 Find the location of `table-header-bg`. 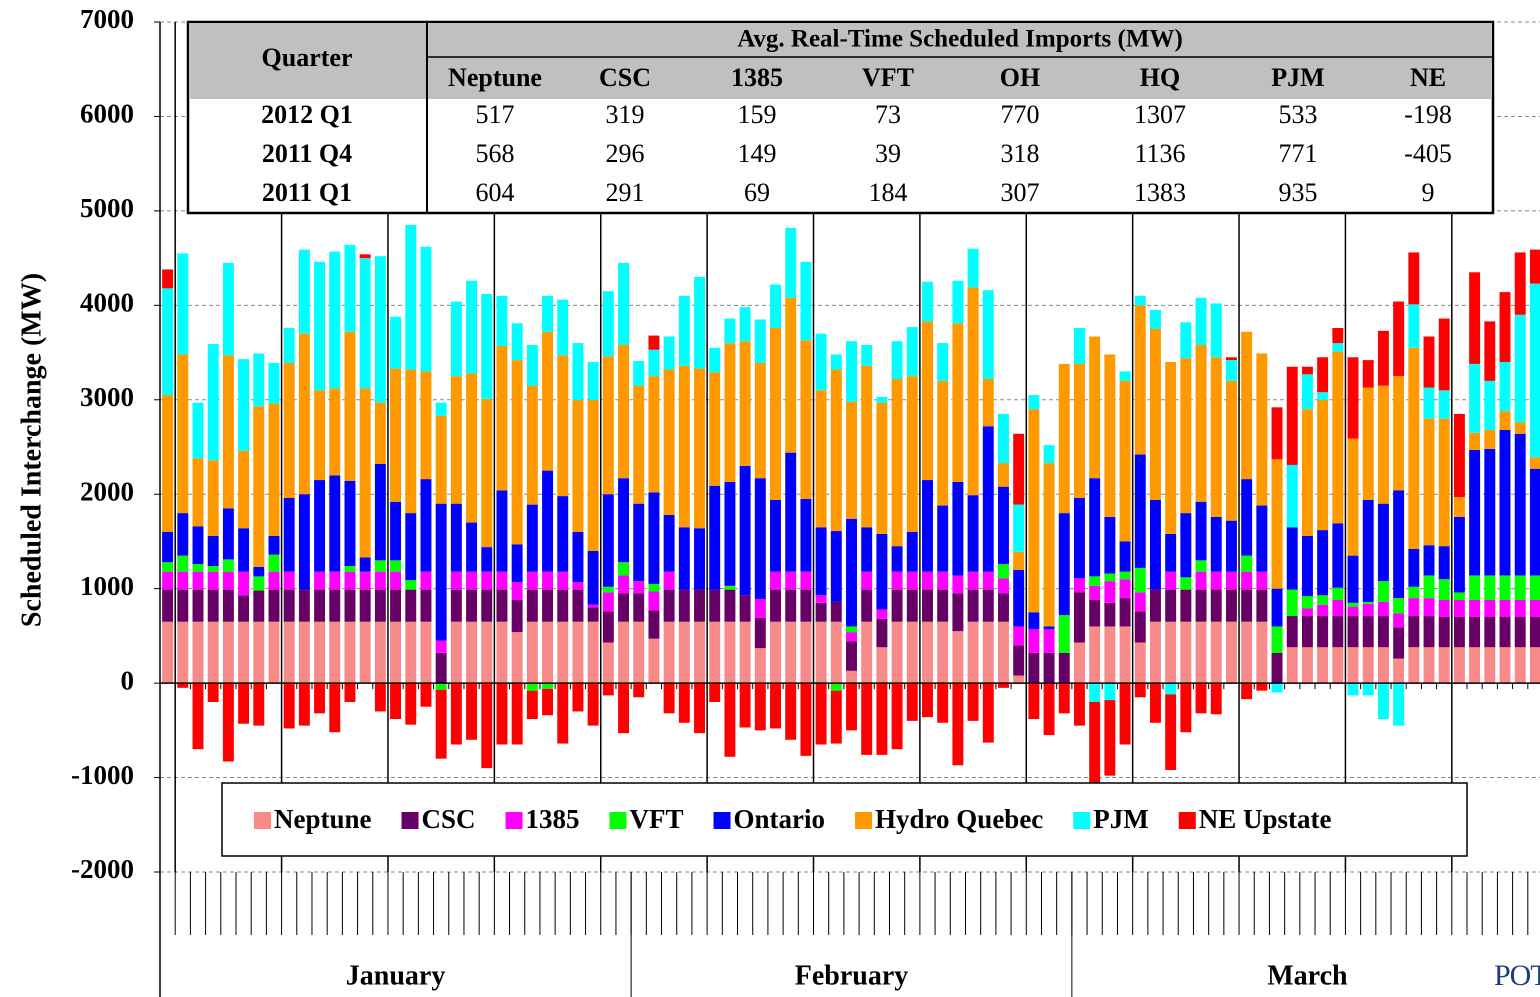

table-header-bg is located at coordinates (840, 61).